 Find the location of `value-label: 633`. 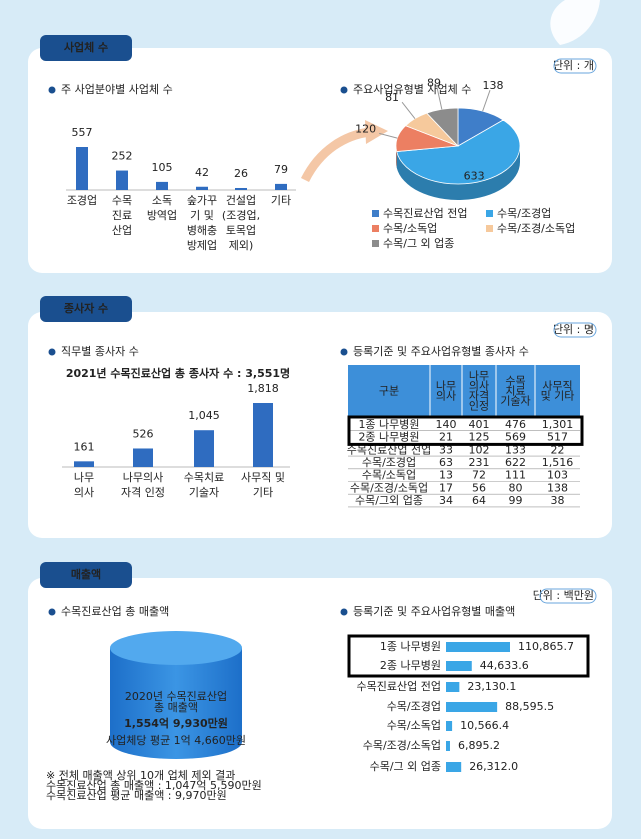

value-label: 633 is located at coordinates (474, 176).